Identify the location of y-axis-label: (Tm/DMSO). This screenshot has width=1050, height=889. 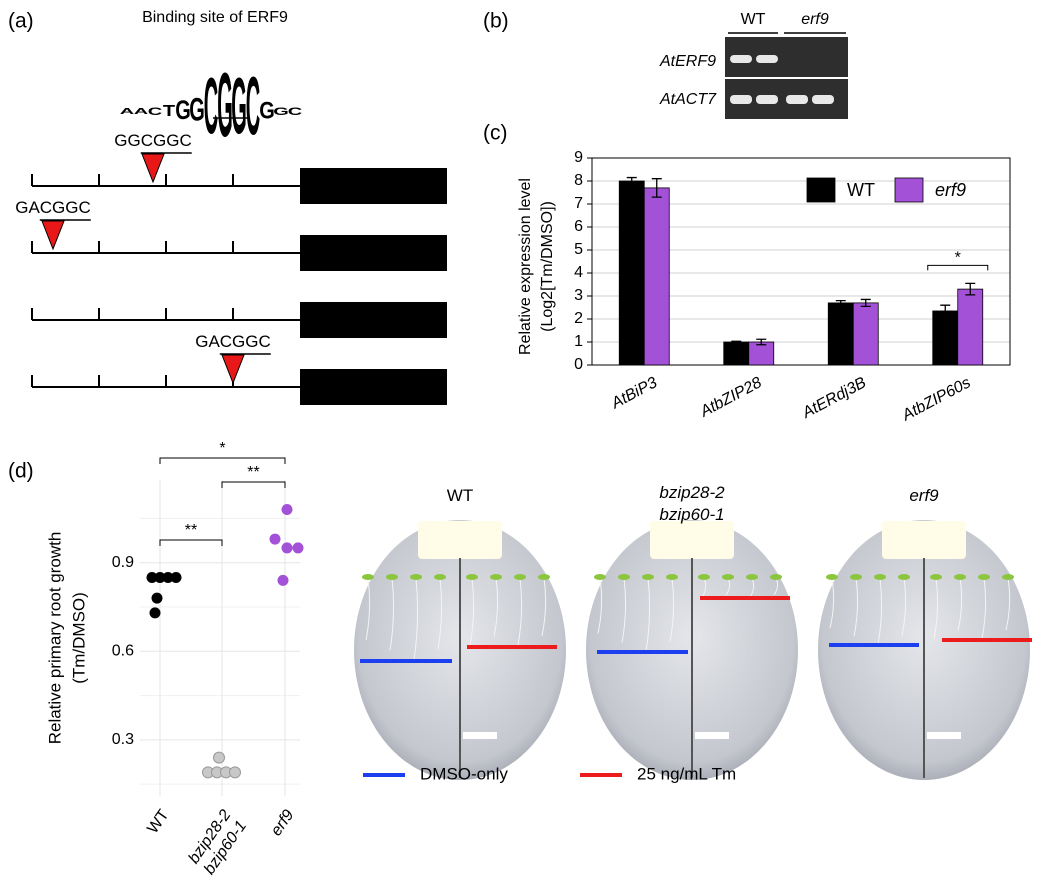
(78, 638).